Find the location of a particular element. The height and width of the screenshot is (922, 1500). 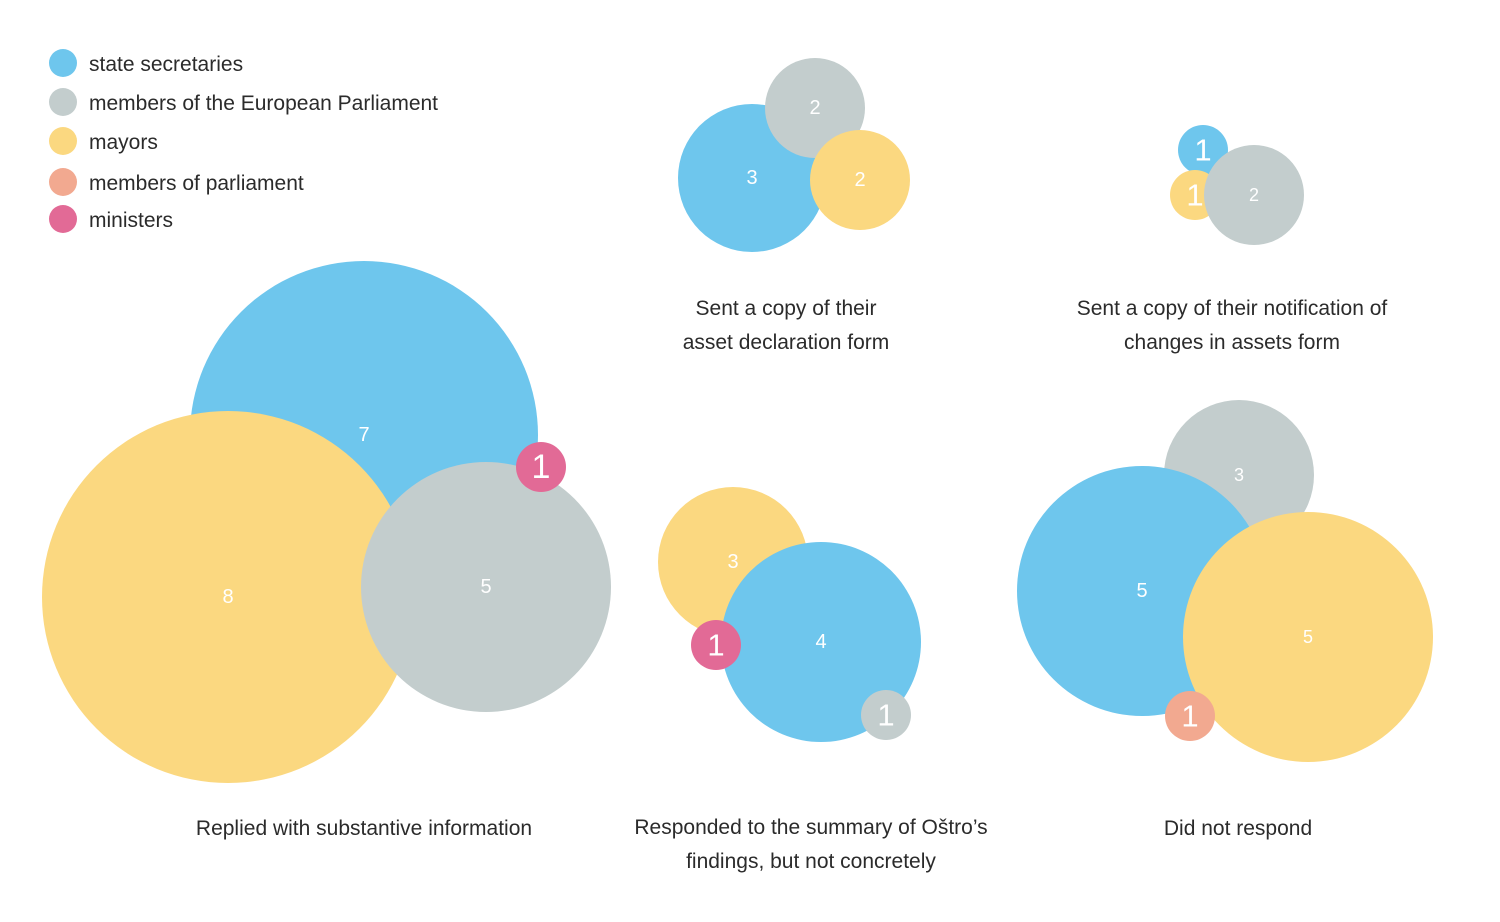

group-caption-line: Replied with substantive information is located at coordinates (364, 828).